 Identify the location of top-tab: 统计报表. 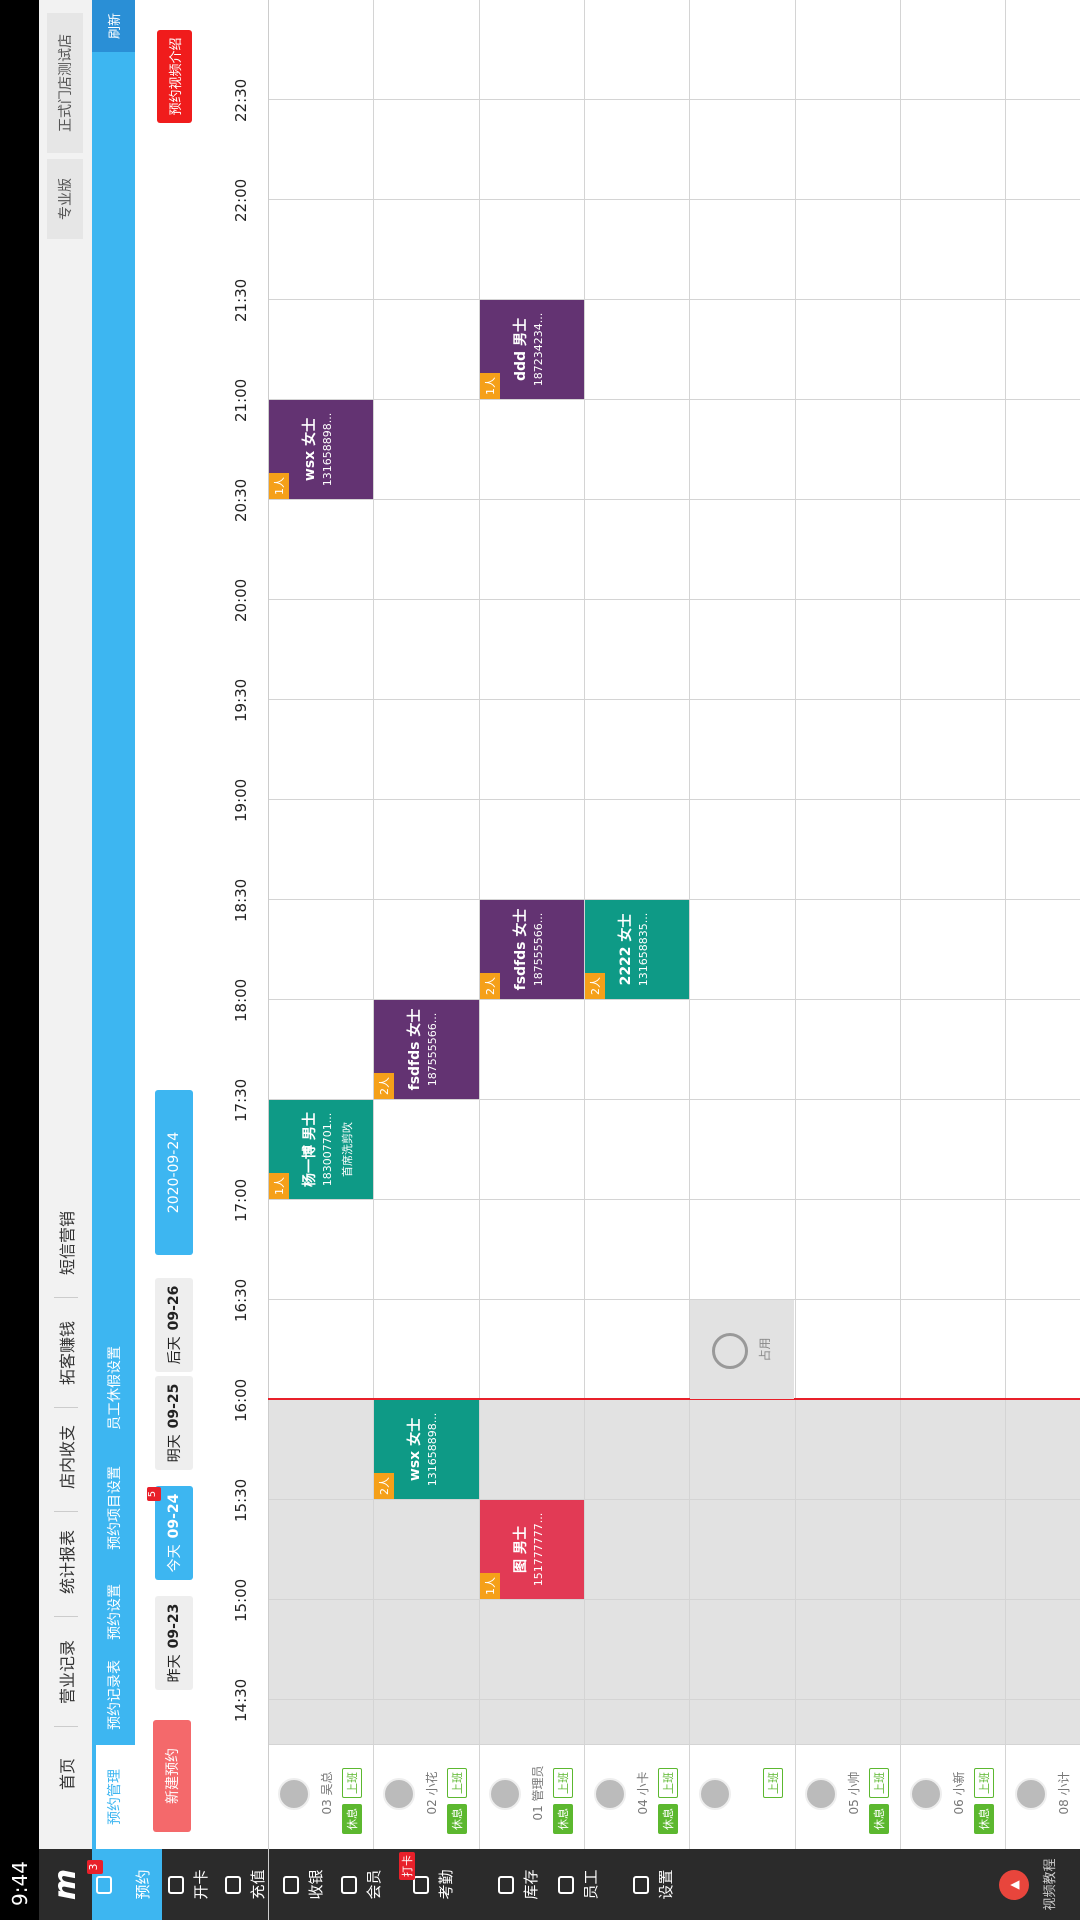
(66, 1573).